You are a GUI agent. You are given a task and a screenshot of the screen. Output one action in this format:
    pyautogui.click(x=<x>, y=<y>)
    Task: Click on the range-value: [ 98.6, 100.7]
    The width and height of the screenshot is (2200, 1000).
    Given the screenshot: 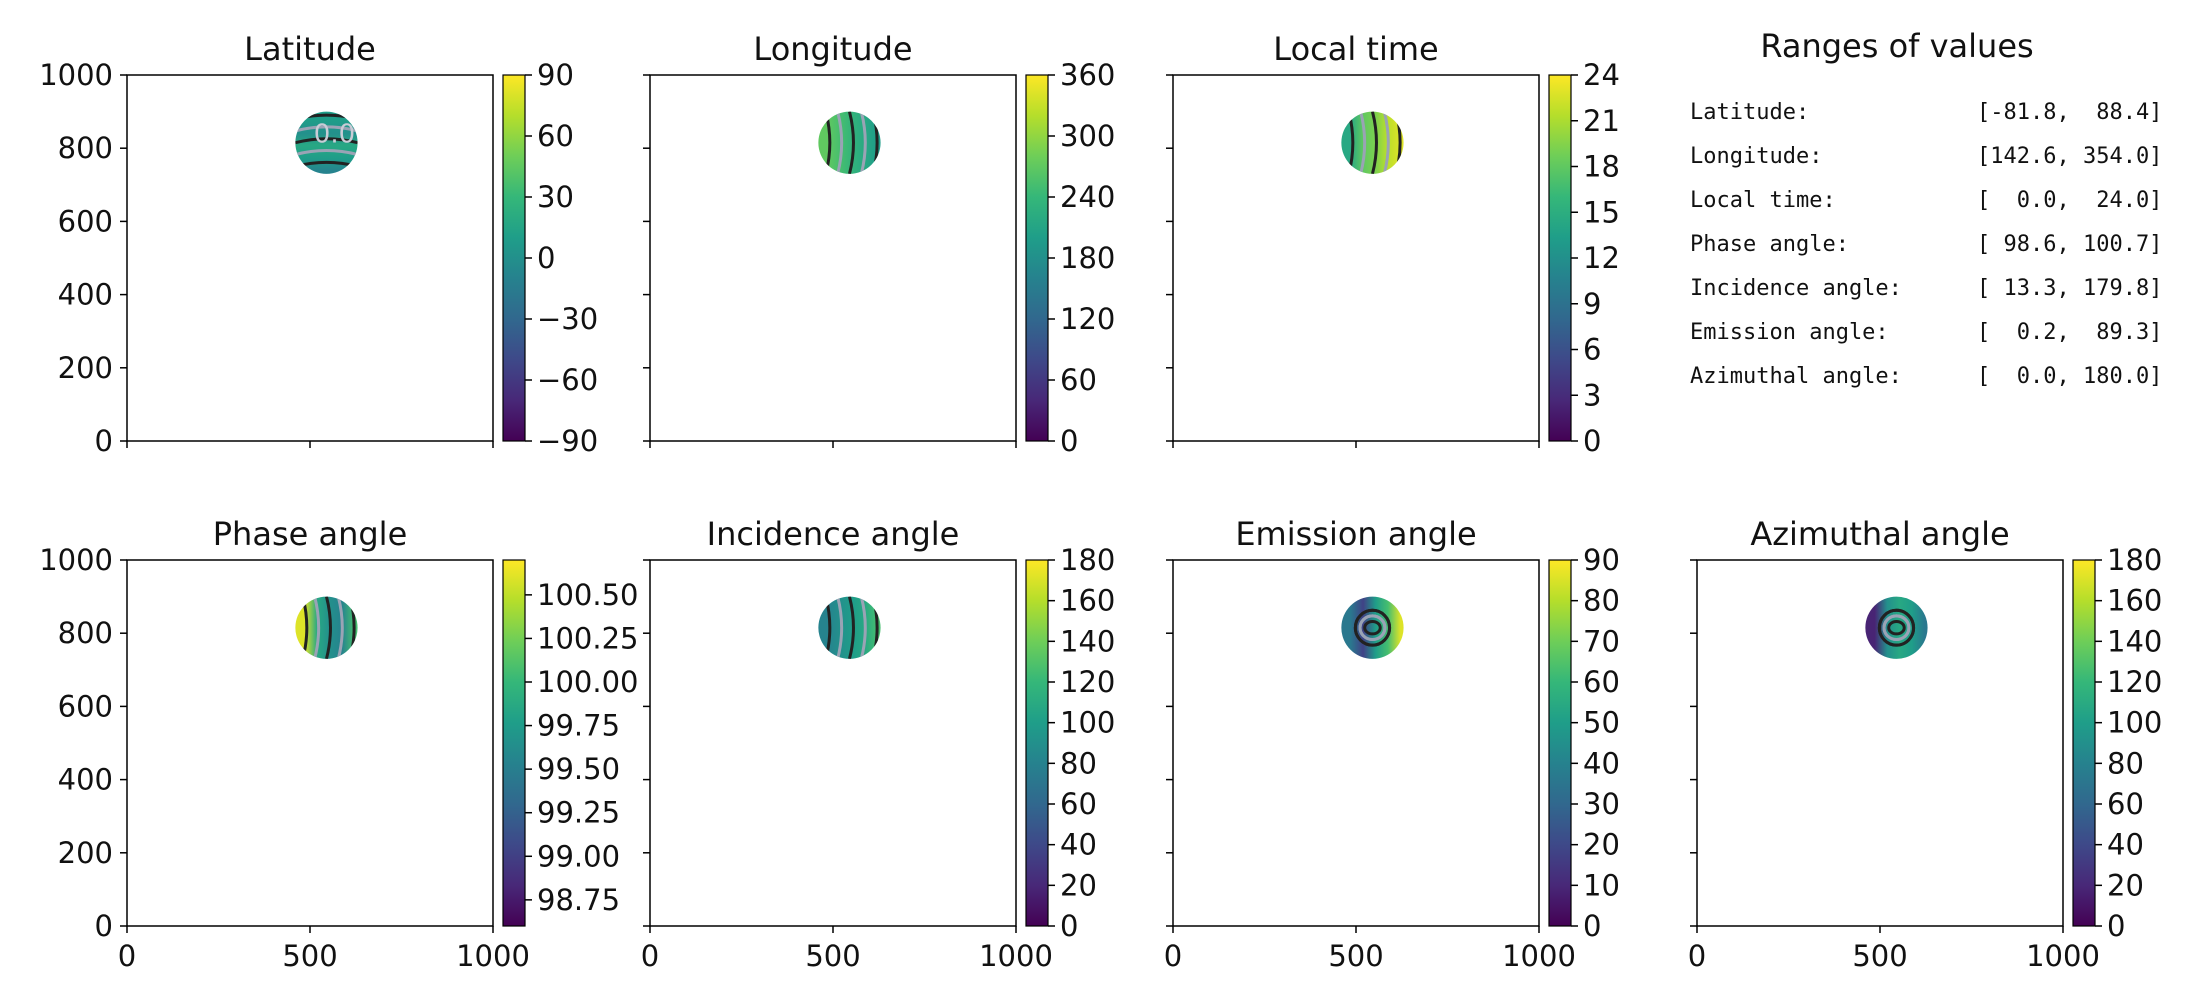 What is the action you would take?
    pyautogui.click(x=2070, y=244)
    